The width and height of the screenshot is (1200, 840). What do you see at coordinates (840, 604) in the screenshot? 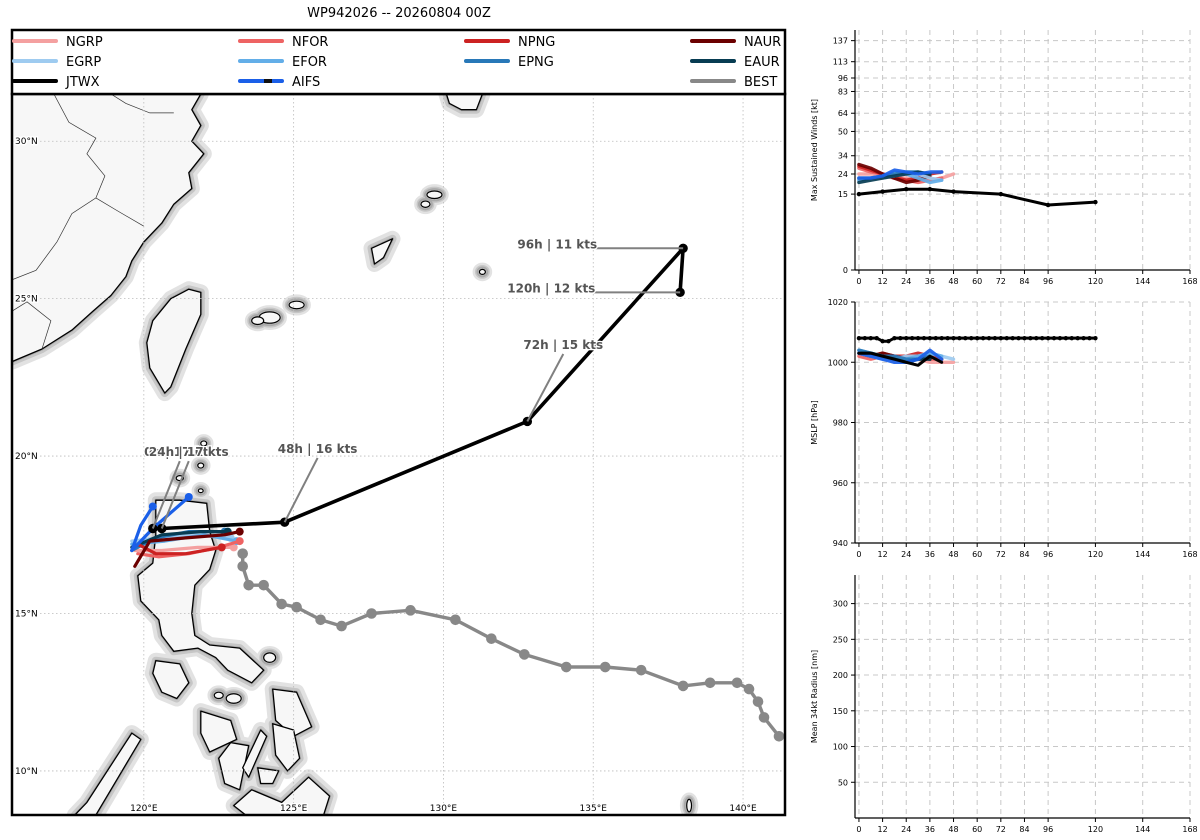
I see `y-tick-label: 300` at bounding box center [840, 604].